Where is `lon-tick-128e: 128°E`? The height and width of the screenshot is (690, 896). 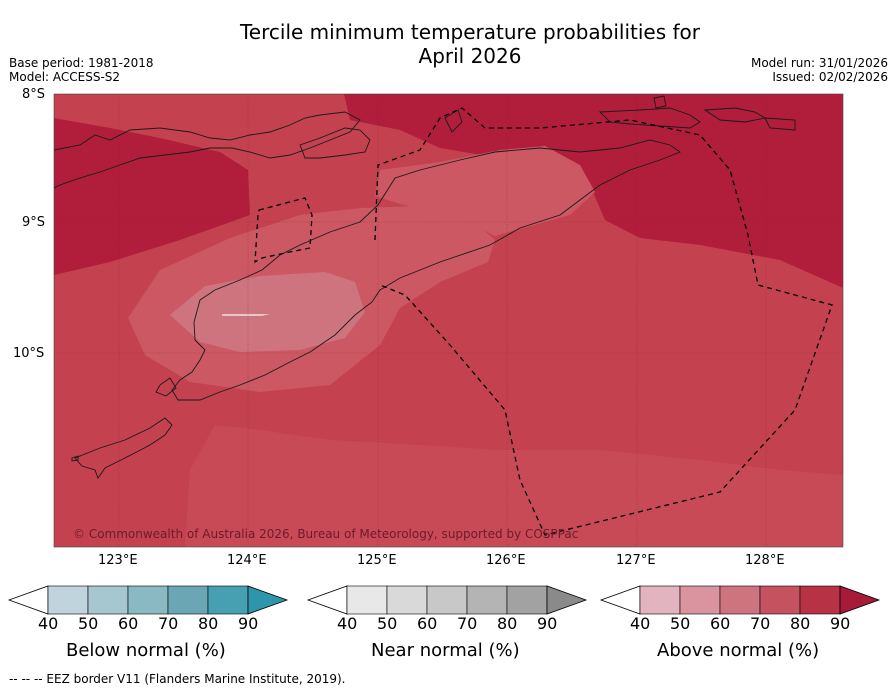
lon-tick-128e: 128°E is located at coordinates (765, 560).